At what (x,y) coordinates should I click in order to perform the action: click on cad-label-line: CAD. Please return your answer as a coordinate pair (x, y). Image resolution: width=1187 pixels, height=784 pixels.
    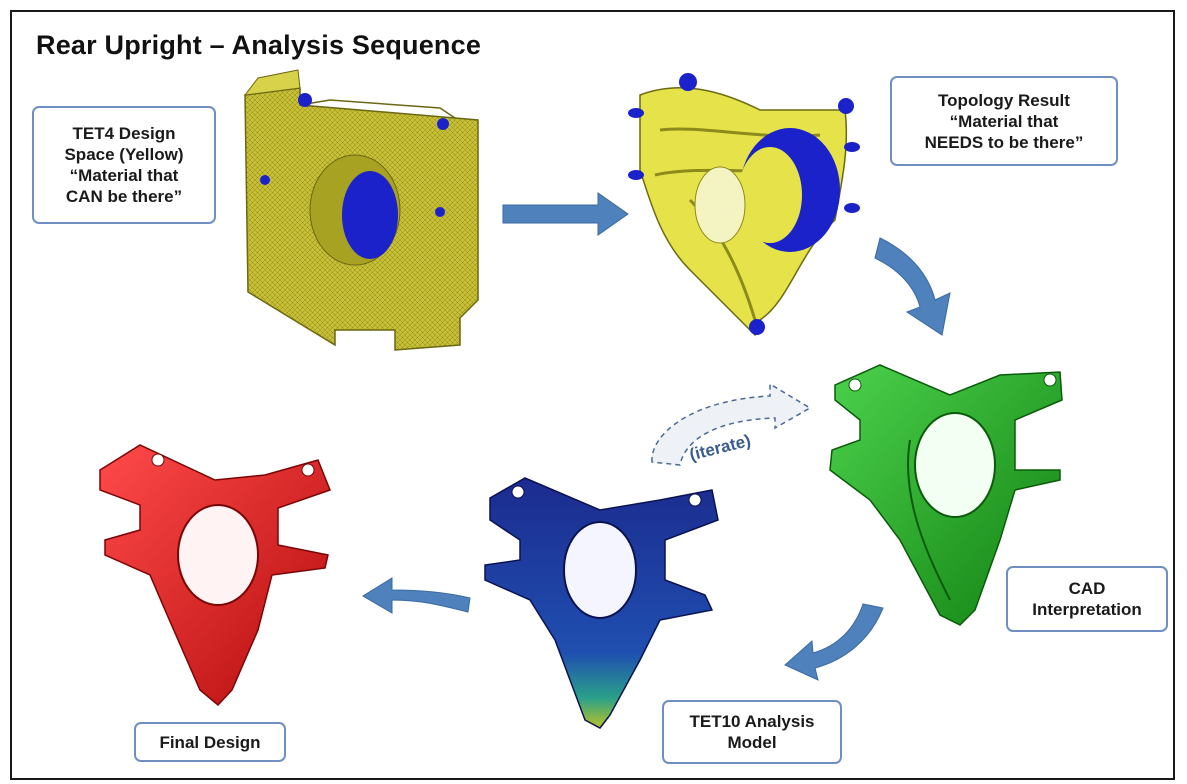
    Looking at the image, I should click on (1087, 588).